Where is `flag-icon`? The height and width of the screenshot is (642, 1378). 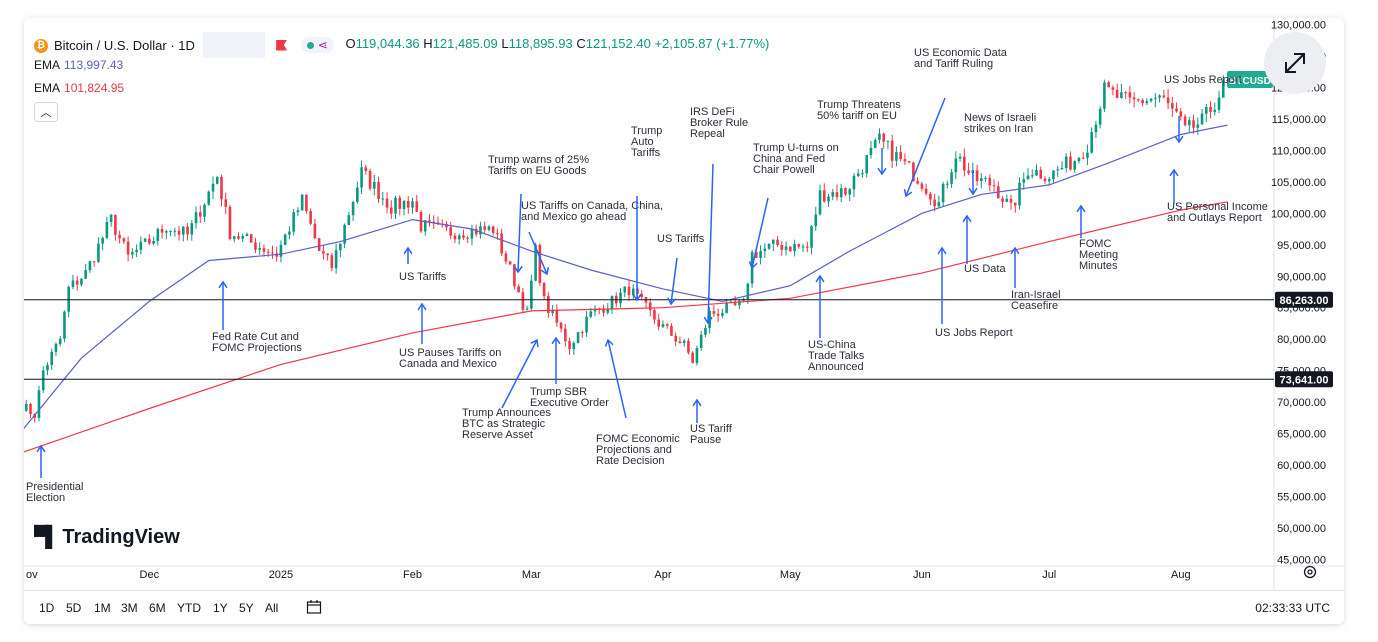
flag-icon is located at coordinates (282, 45).